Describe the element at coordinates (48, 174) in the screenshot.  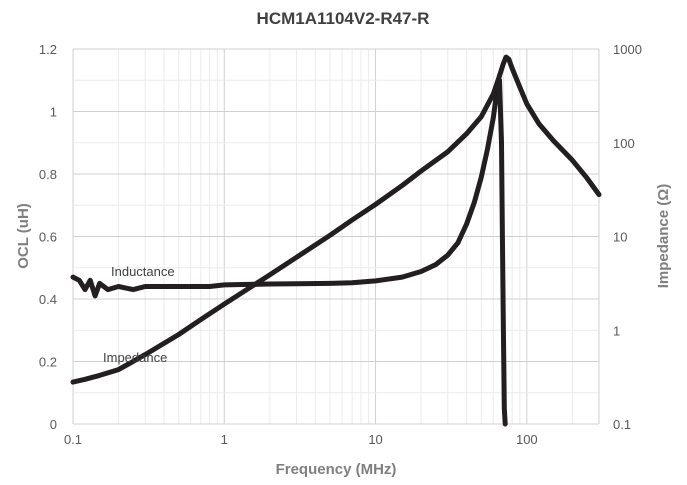
I see `y-tick-label: 0.8` at that location.